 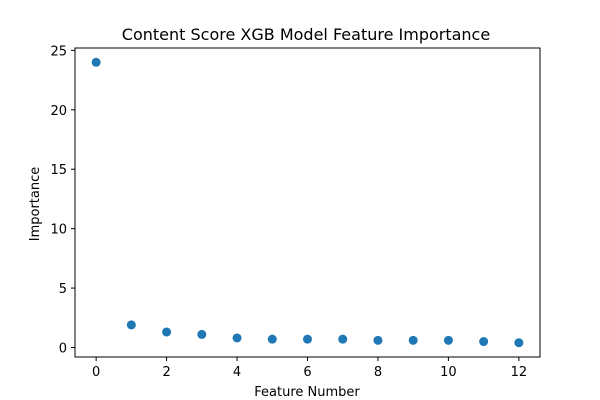 What do you see at coordinates (378, 372) in the screenshot?
I see `x-tick-label: 8` at bounding box center [378, 372].